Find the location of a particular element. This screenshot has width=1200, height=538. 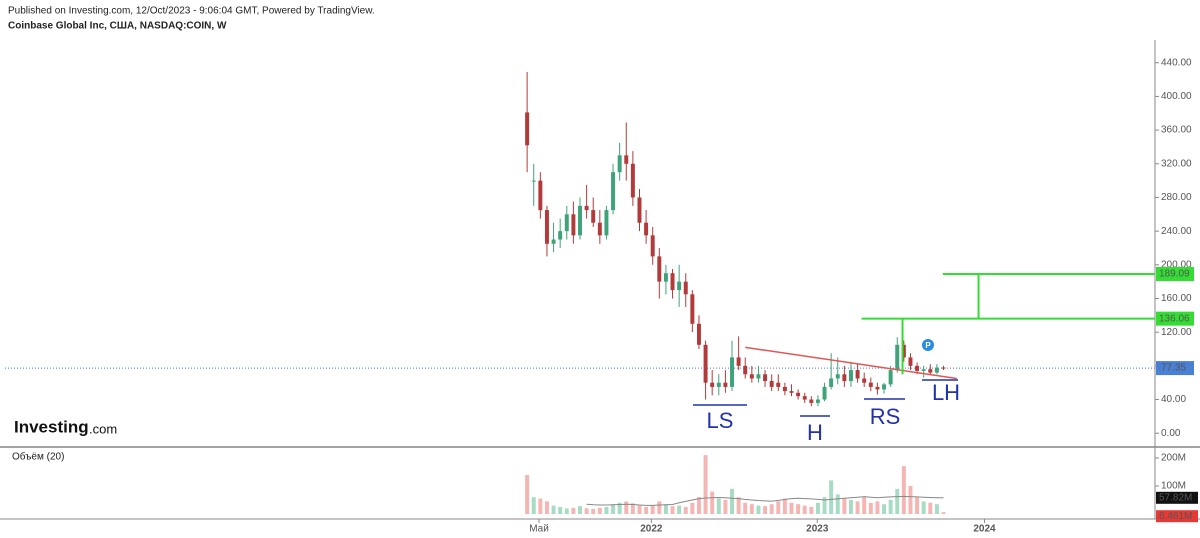

marker-icon-text: P is located at coordinates (928, 345).